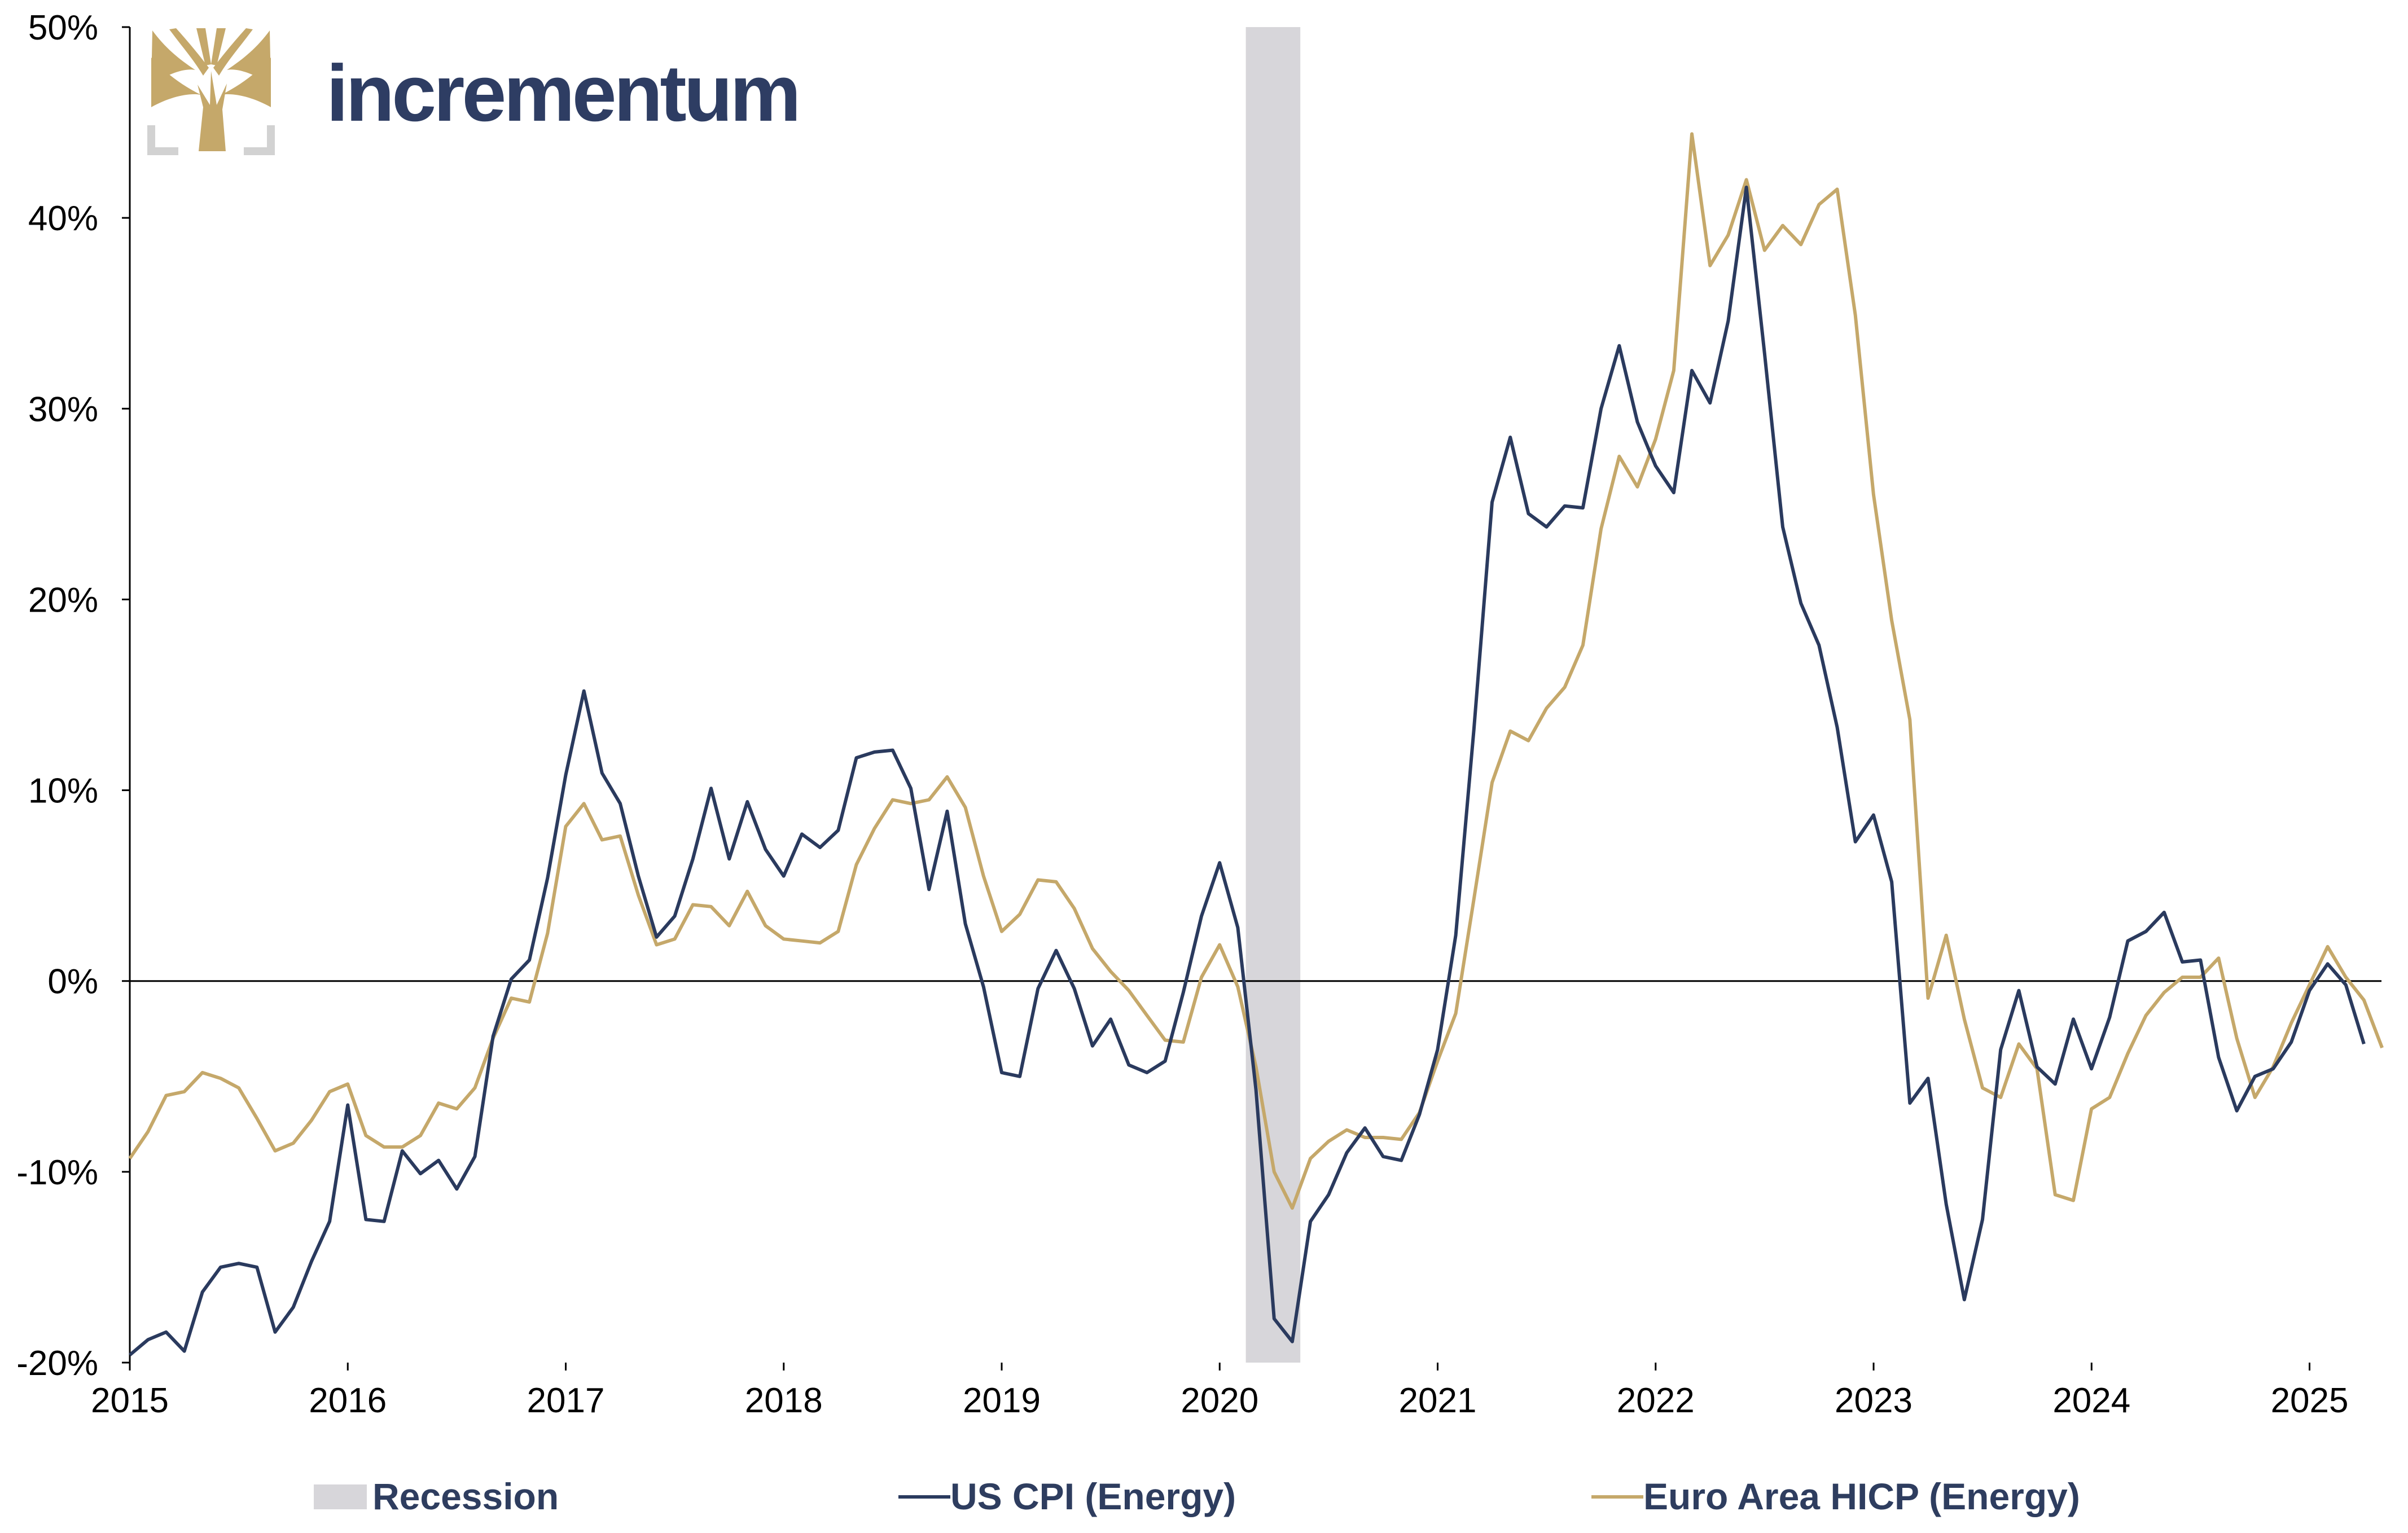 The width and height of the screenshot is (2408, 1533). What do you see at coordinates (63, 27) in the screenshot?
I see `y-tick-label: 50%` at bounding box center [63, 27].